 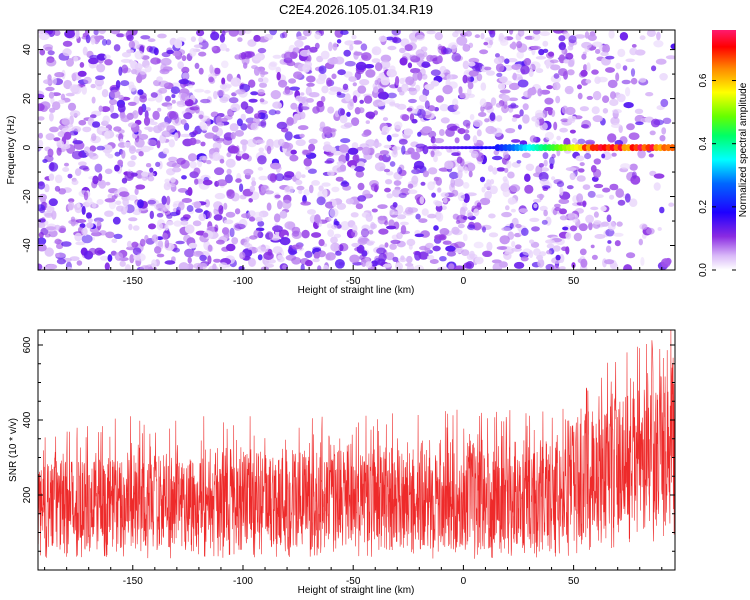 I want to click on x-tick-label: -50, so click(x=353, y=281).